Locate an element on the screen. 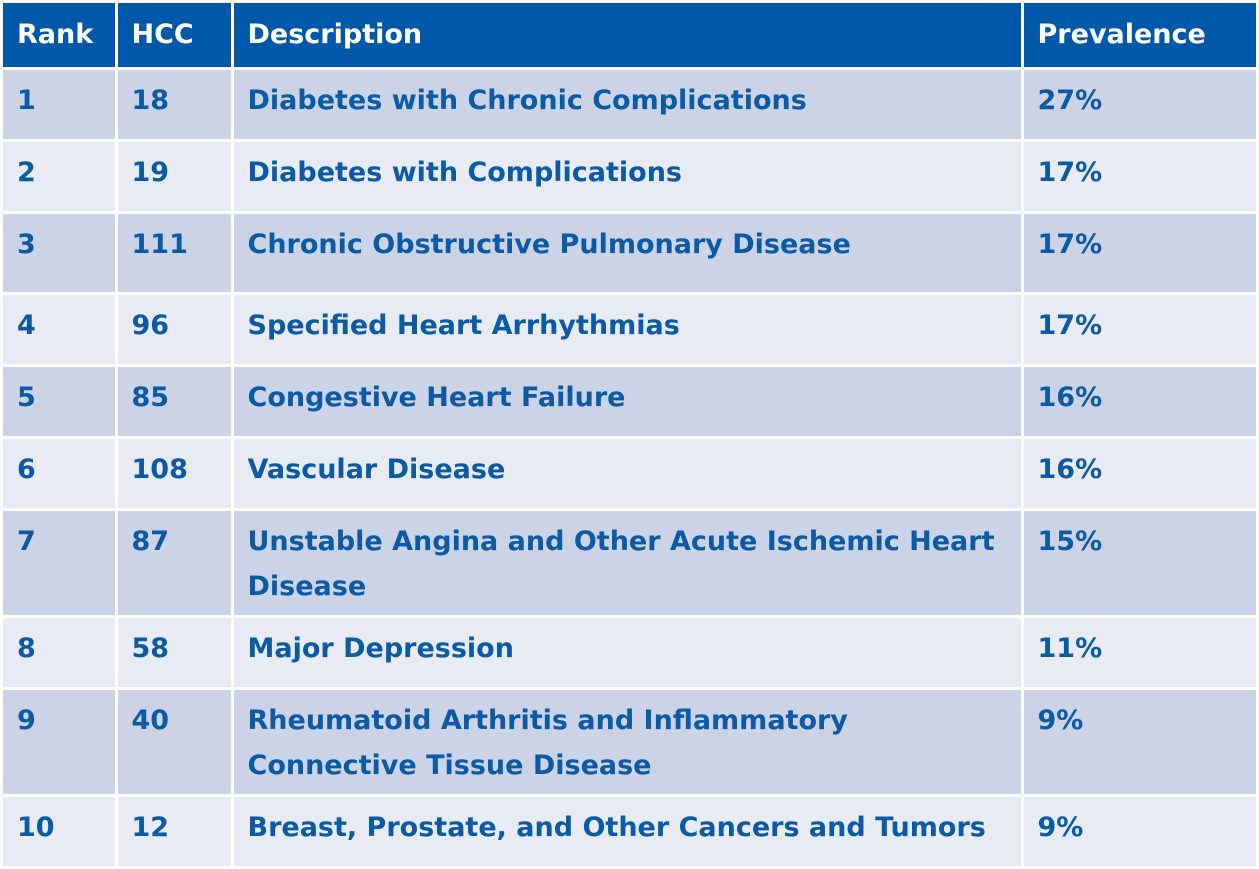 This screenshot has height=869, width=1259. cell-hcc: 19 is located at coordinates (175, 177).